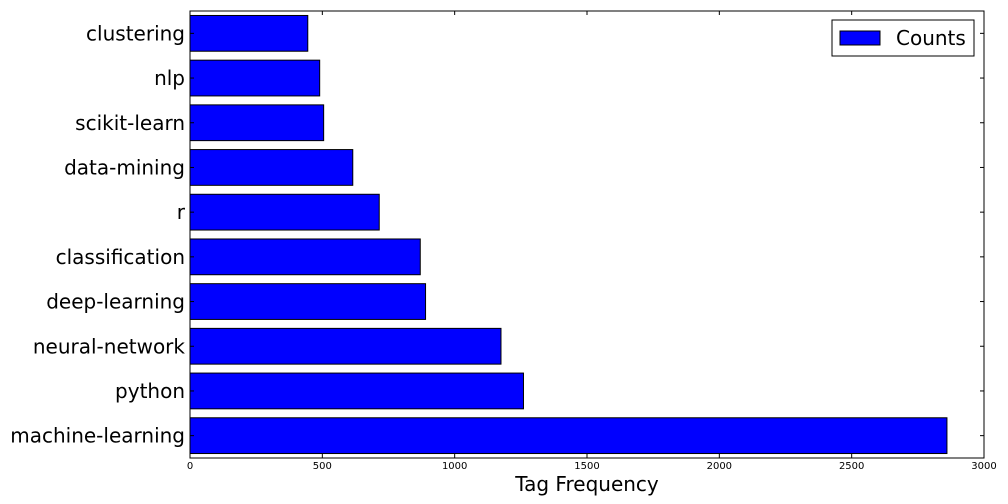 This screenshot has width=1008, height=504. I want to click on x-tick-label: 2500, so click(851, 466).